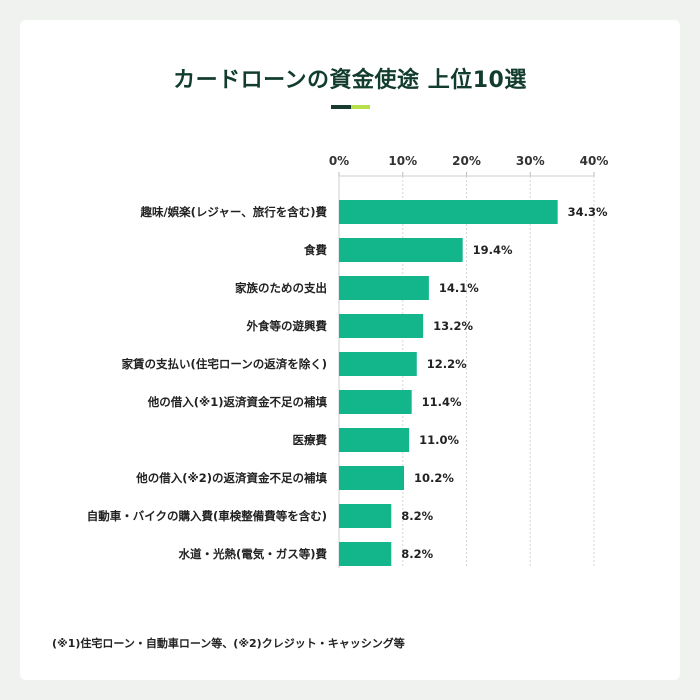  Describe the element at coordinates (588, 212) in the screenshot. I see `value-label: 34.3%` at that location.